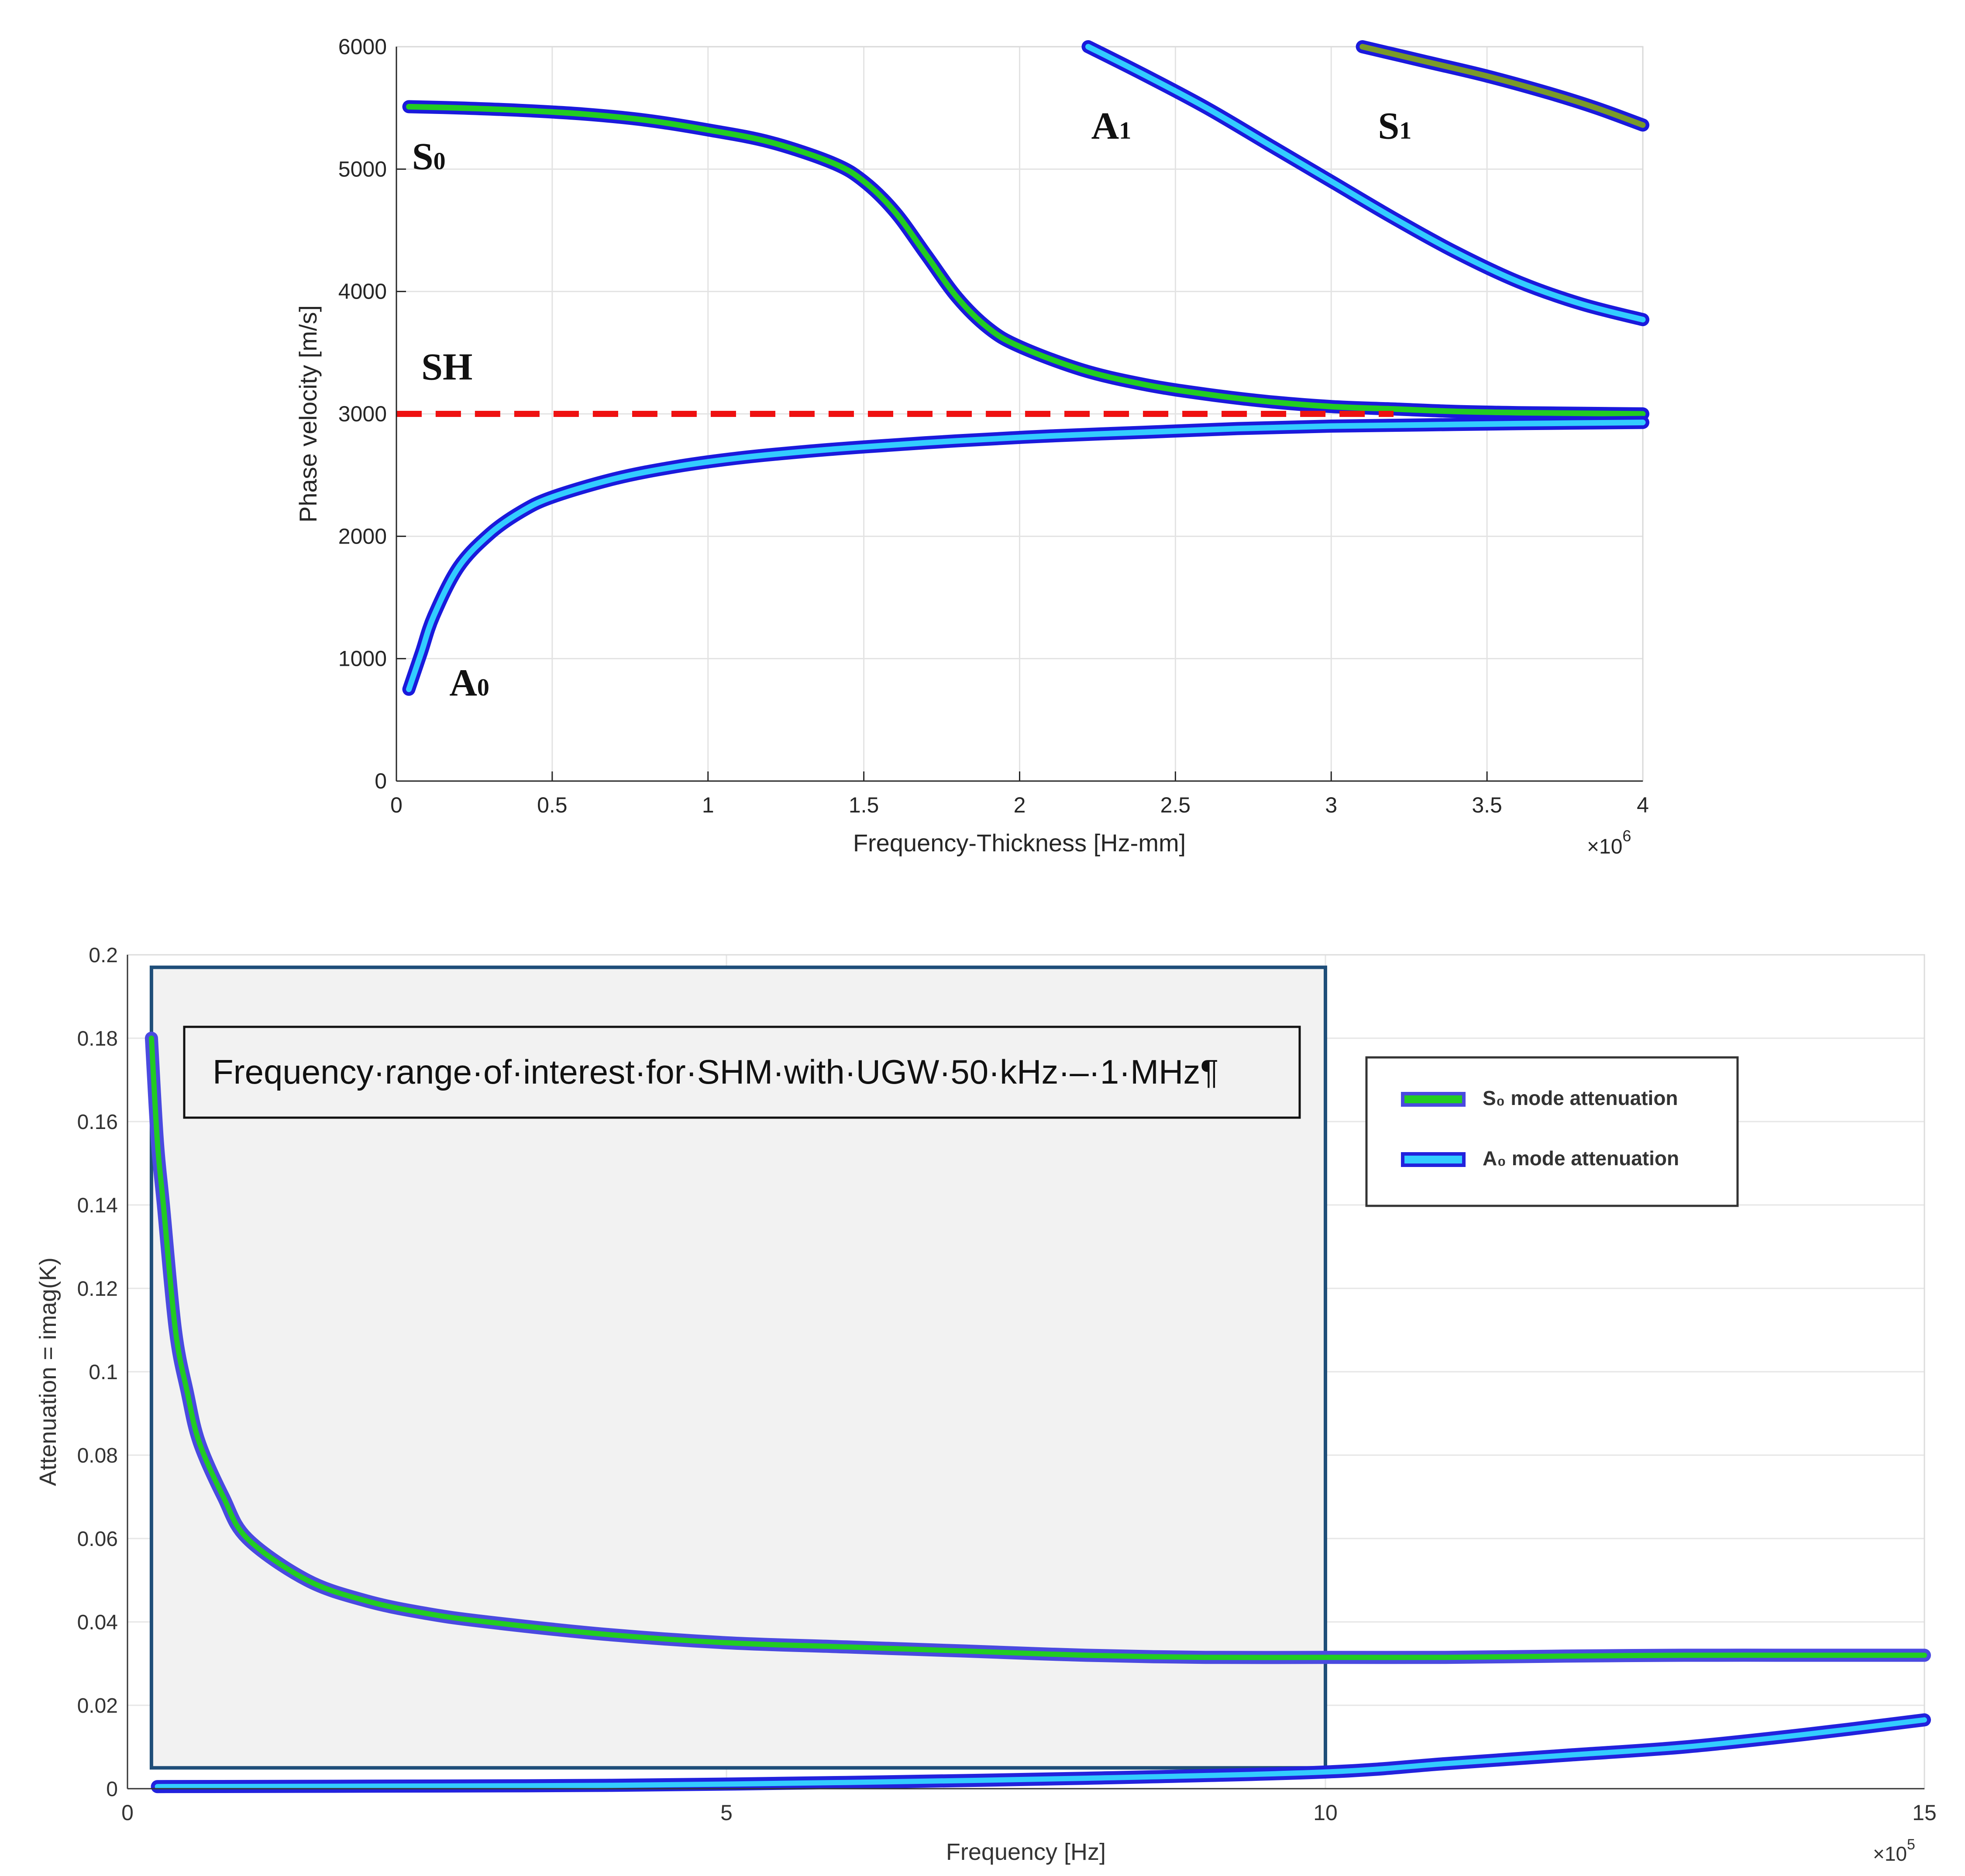  I want to click on y-tick-label: 0.18, so click(97, 1038).